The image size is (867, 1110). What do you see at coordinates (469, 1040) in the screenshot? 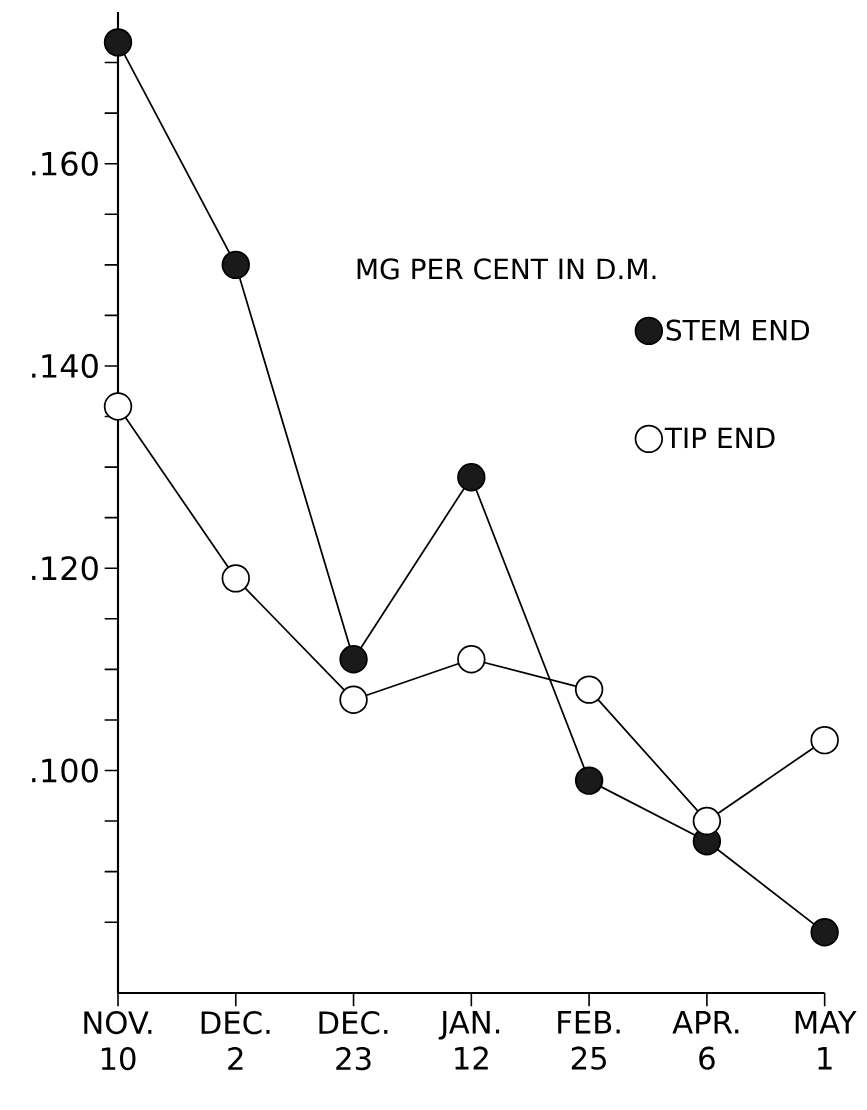
I see `x-tick-label: JAN. 12` at bounding box center [469, 1040].